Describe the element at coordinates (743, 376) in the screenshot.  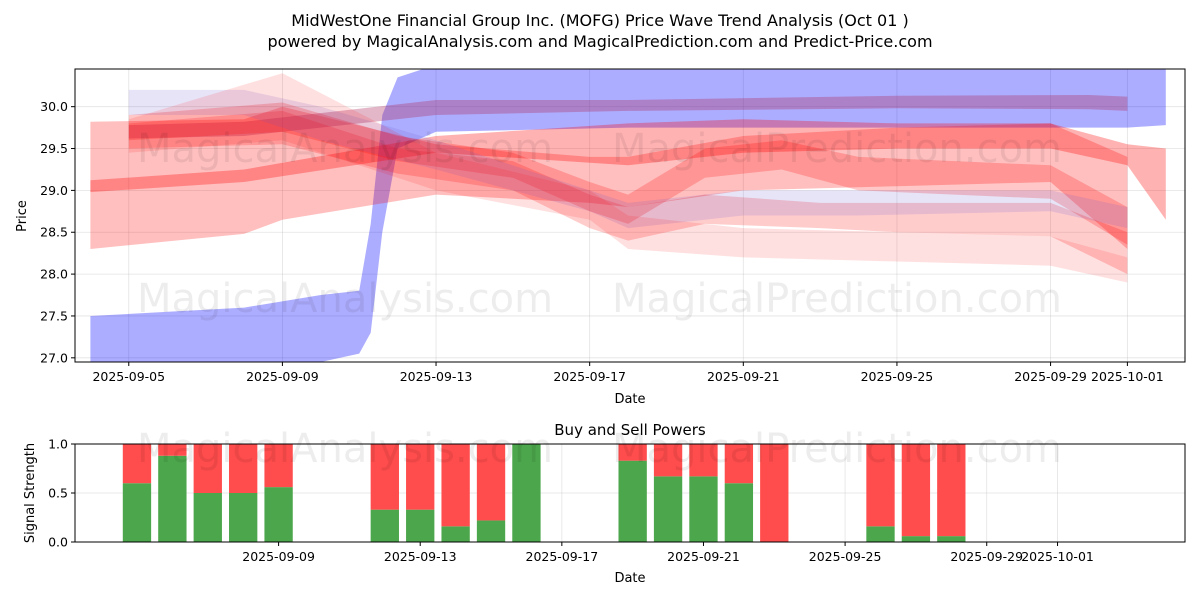
I see `price-x-tick-label: 2025-09-21` at that location.